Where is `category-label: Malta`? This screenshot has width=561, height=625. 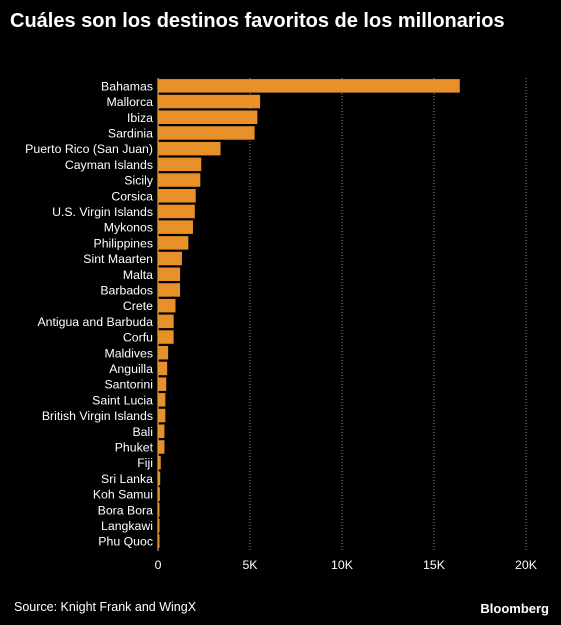 category-label: Malta is located at coordinates (138, 275).